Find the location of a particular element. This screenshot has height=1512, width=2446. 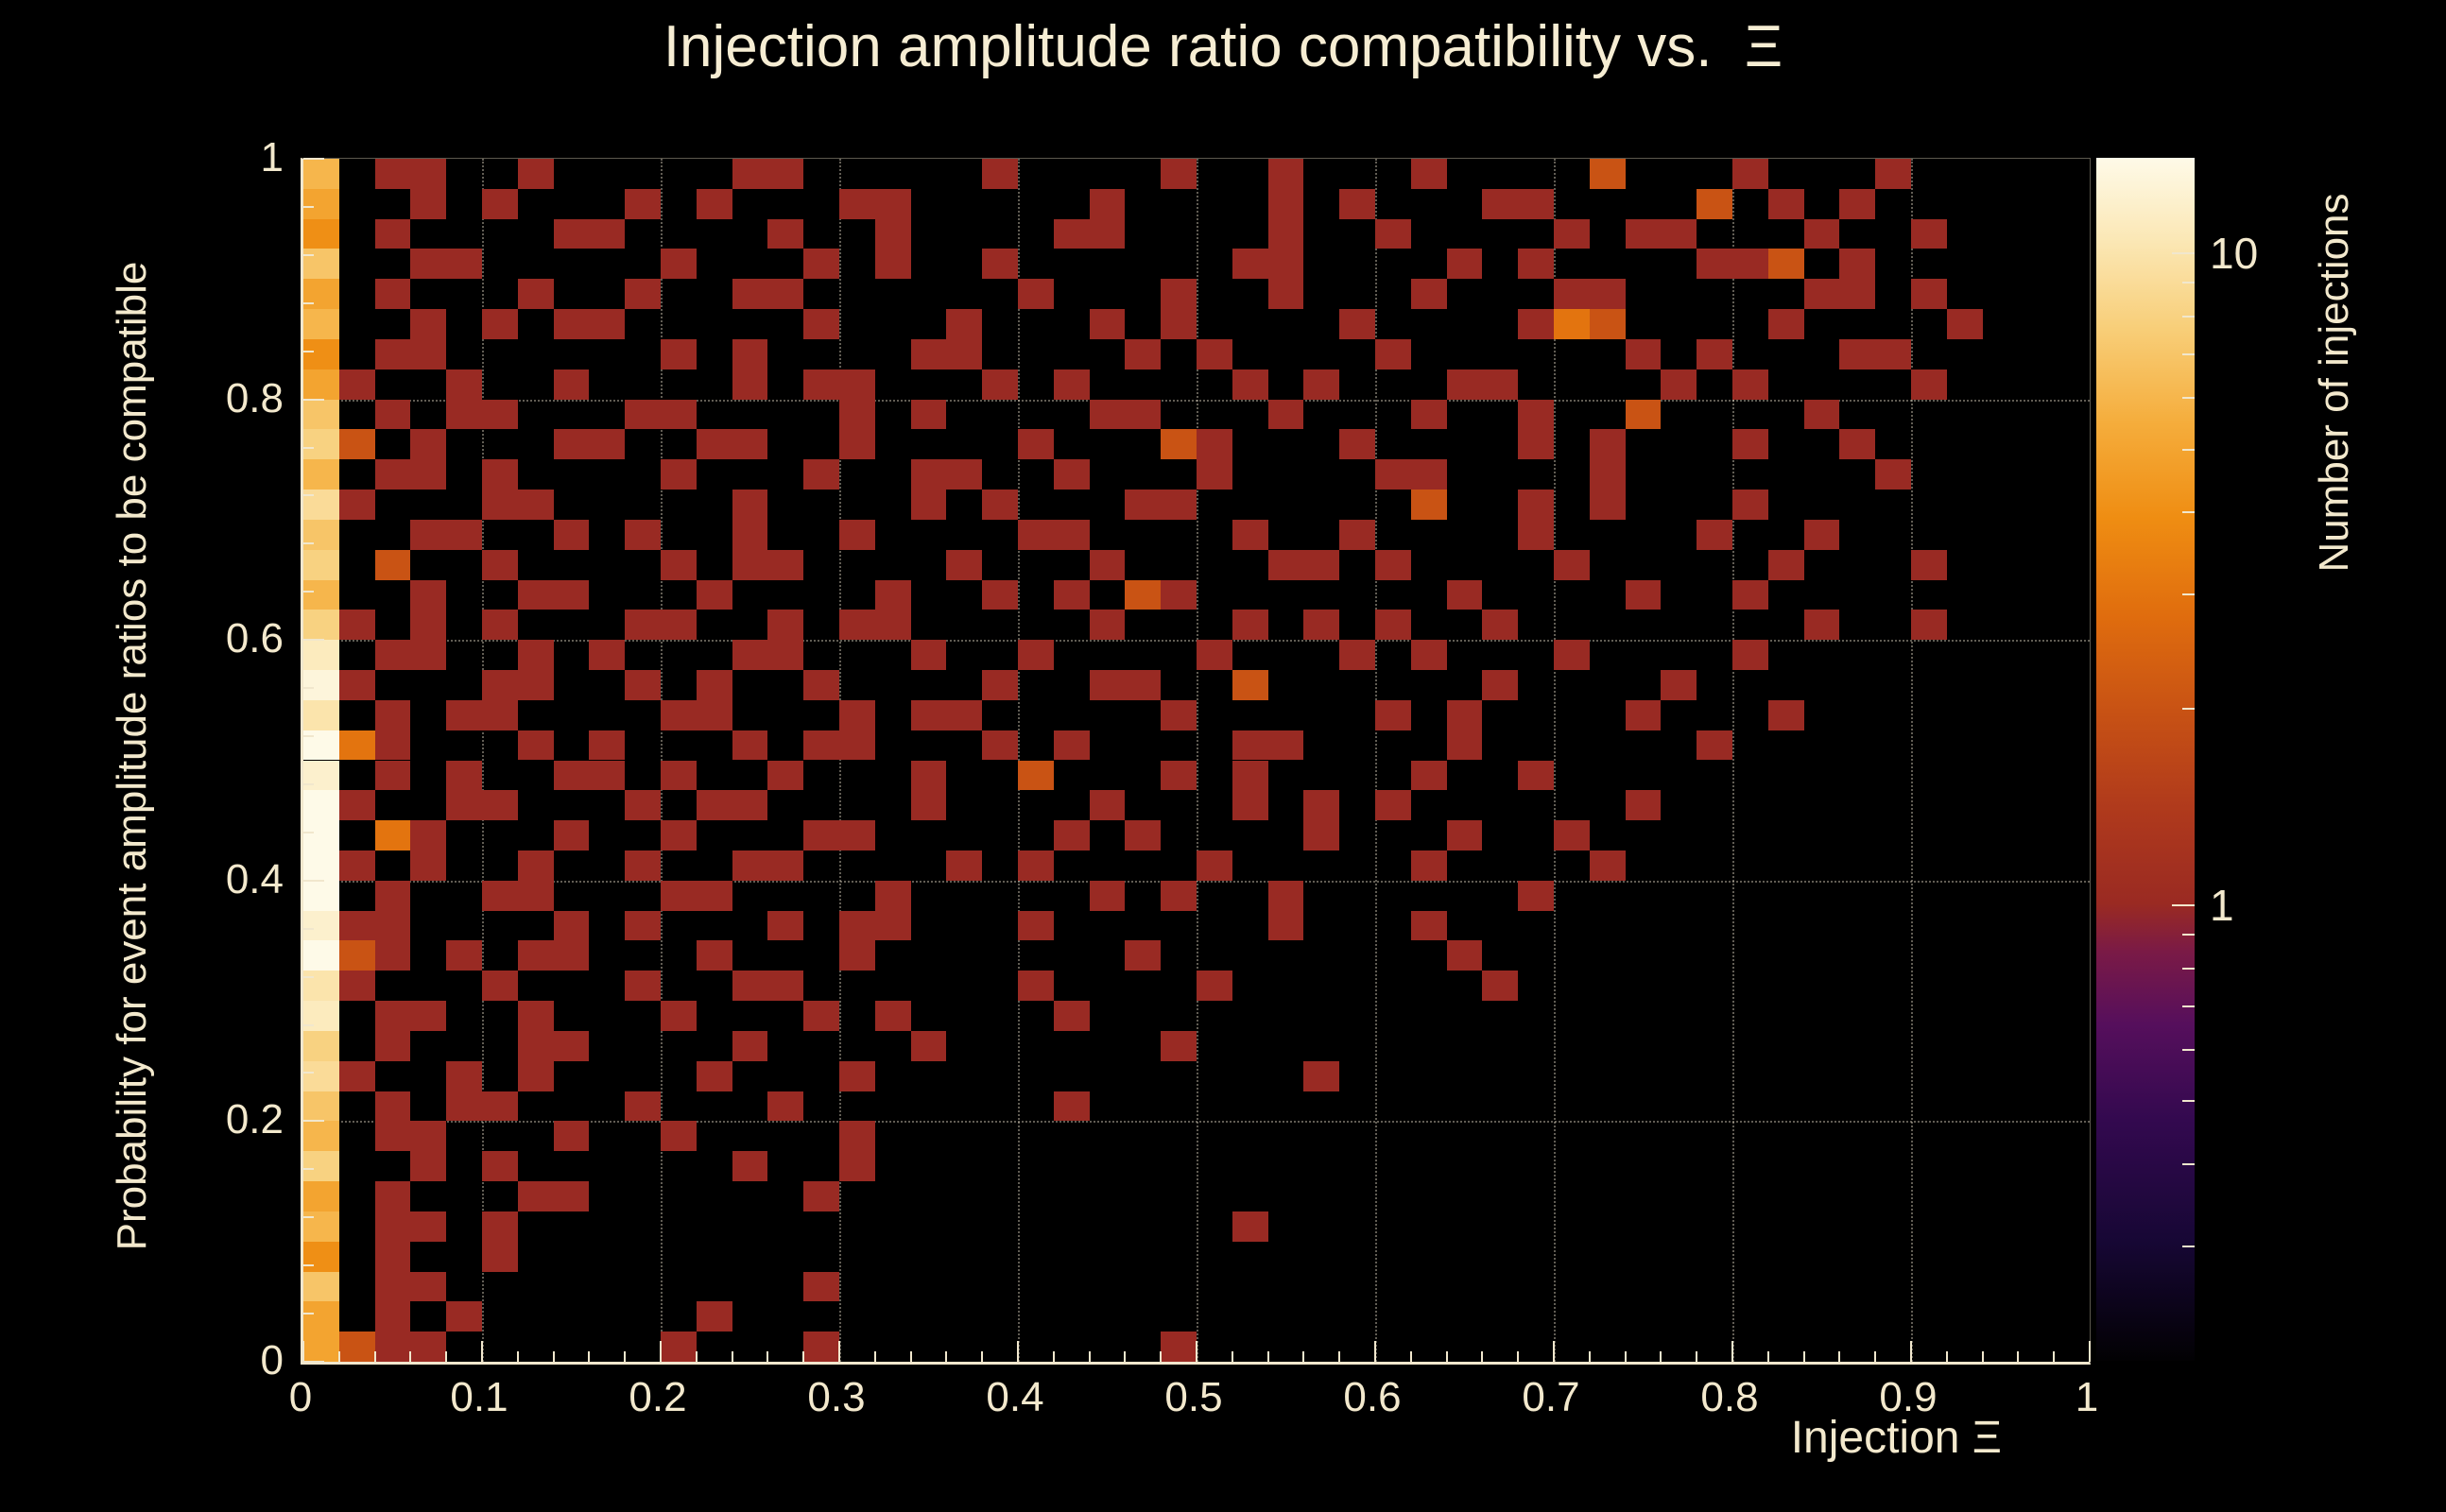

x-tick-label: 0.6 is located at coordinates (1372, 1397).